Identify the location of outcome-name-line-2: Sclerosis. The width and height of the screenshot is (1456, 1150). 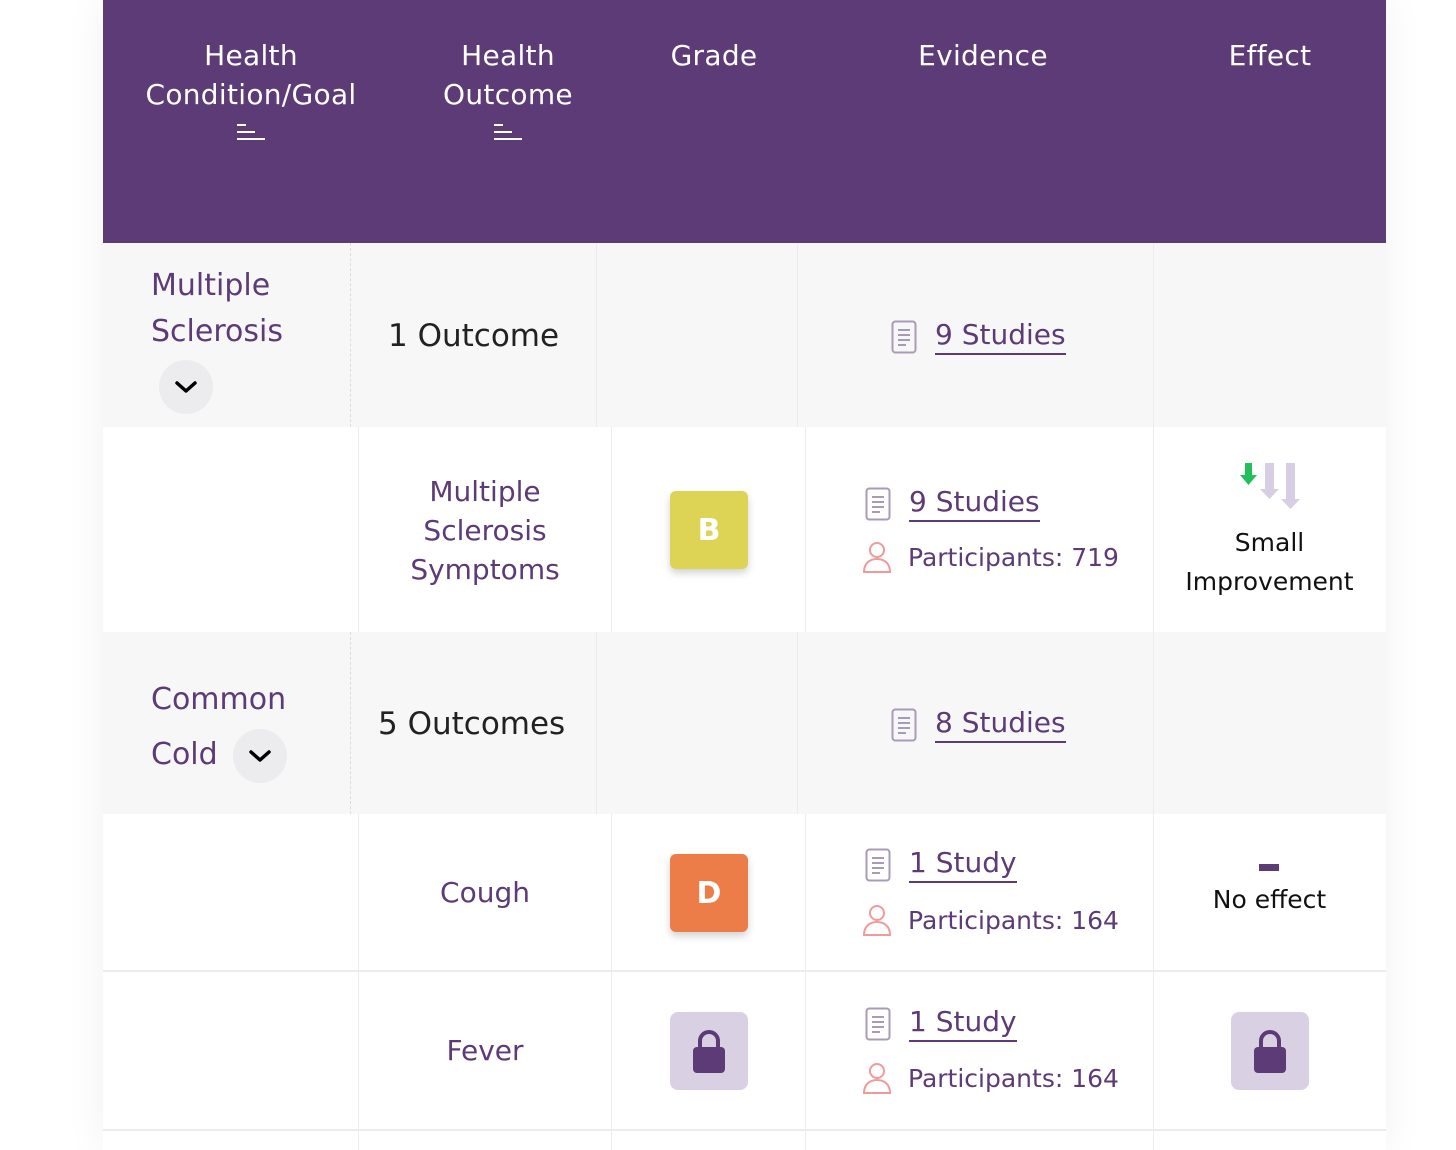
(485, 530).